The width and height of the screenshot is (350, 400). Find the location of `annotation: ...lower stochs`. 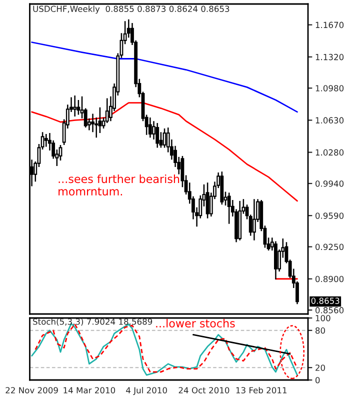

annotation: ...lower stochs is located at coordinates (195, 323).